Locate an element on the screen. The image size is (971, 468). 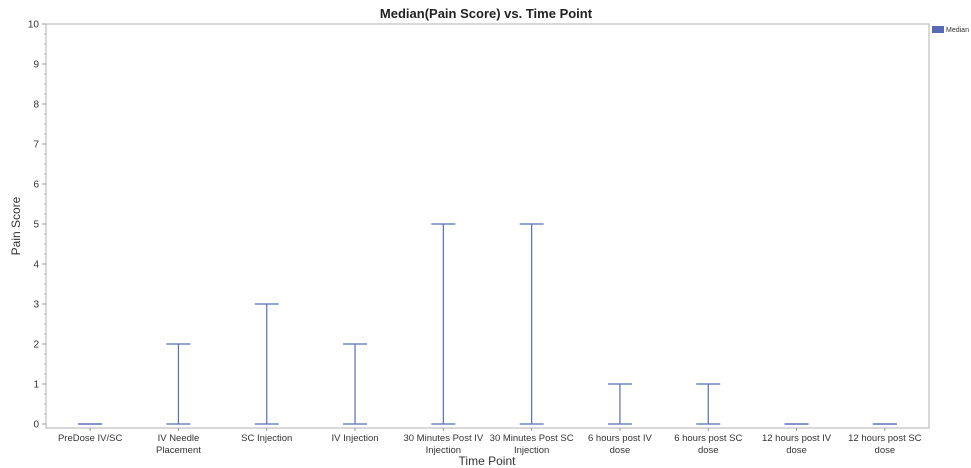
y-tick-label: 3 is located at coordinates (36, 305).